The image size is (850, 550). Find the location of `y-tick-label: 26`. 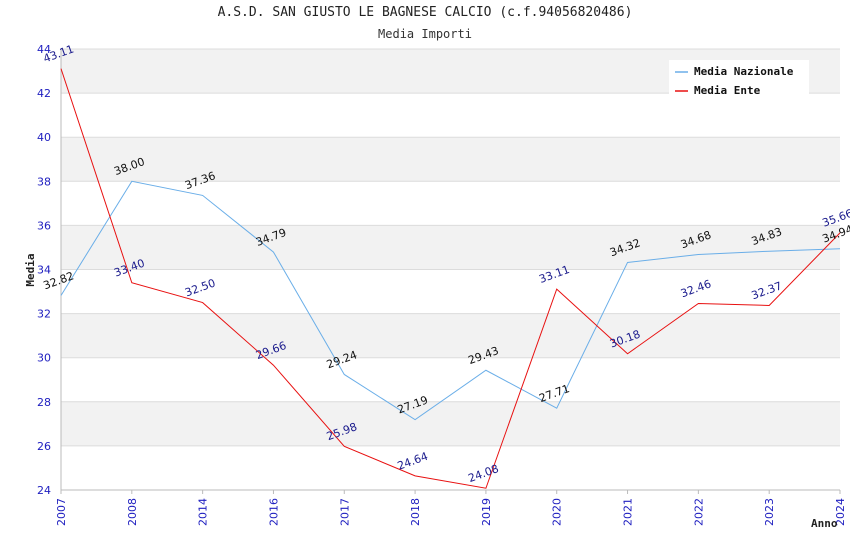

y-tick-label: 26 is located at coordinates (44, 446).